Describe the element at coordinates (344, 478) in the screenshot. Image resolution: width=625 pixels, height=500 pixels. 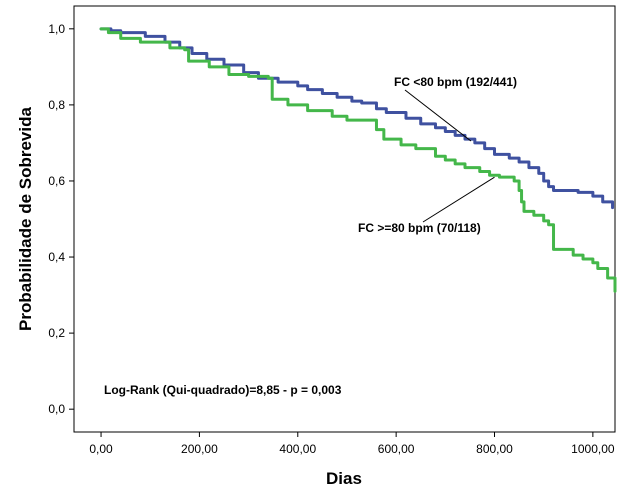
I see `x-axis-title: Dias` at that location.